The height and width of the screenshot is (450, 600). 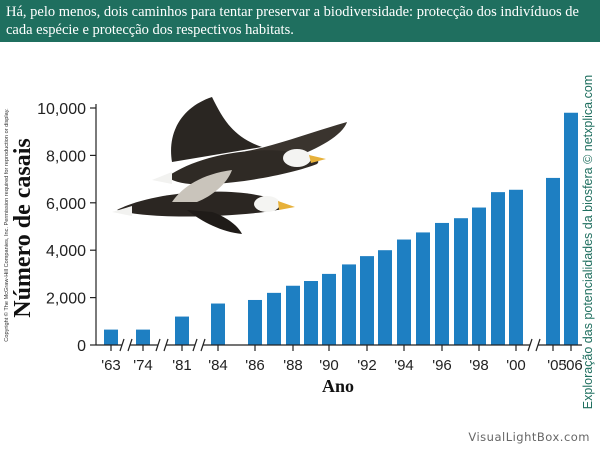 What do you see at coordinates (67, 228) in the screenshot?
I see `y-axis: 0 2,000 4,000 6,000 8,000 10,000` at bounding box center [67, 228].